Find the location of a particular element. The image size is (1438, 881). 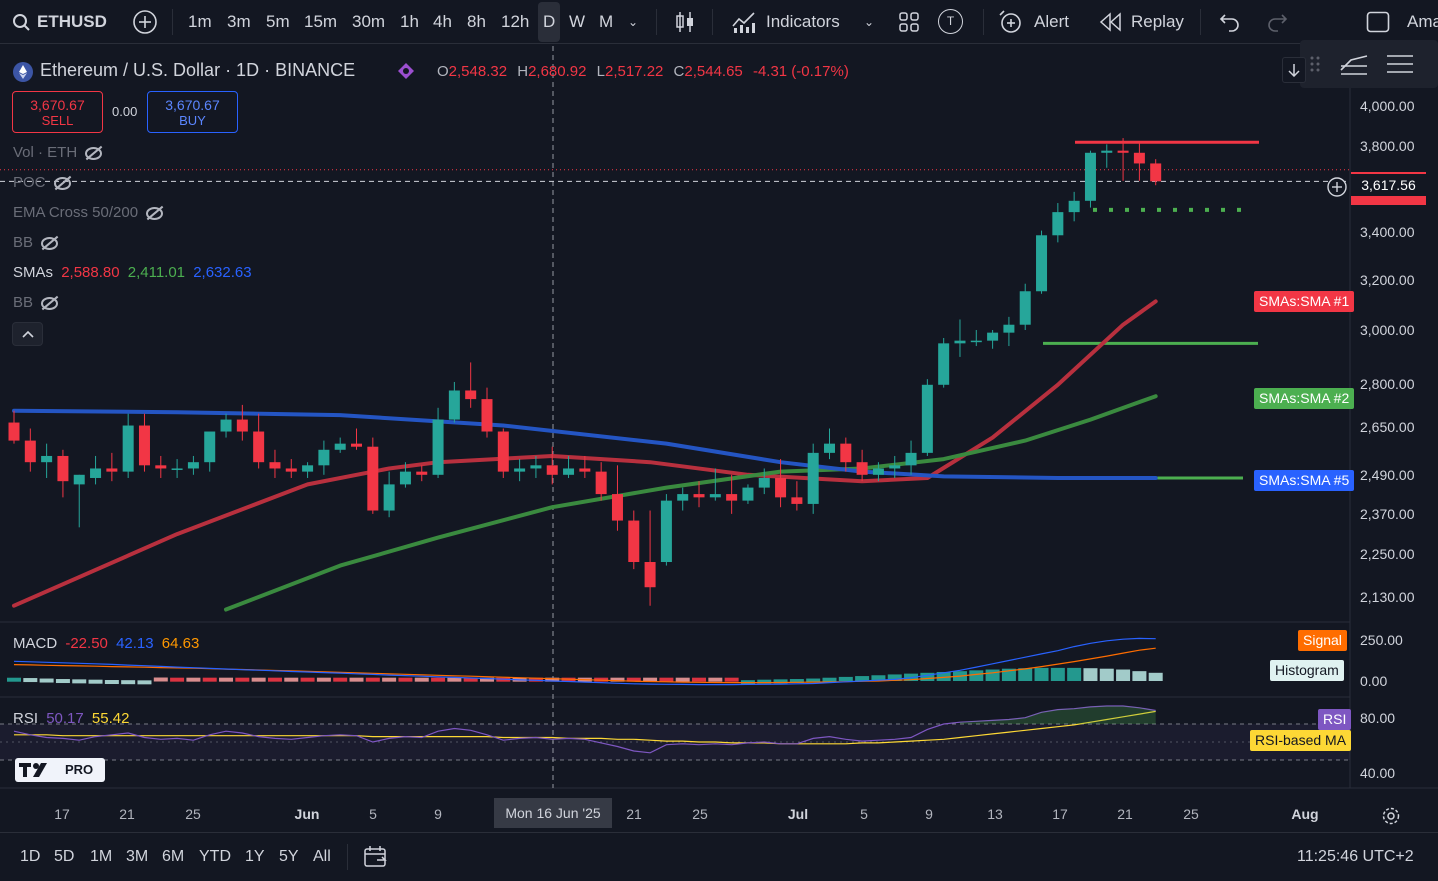

macd-axis-label: 250.00 is located at coordinates (1381, 640).